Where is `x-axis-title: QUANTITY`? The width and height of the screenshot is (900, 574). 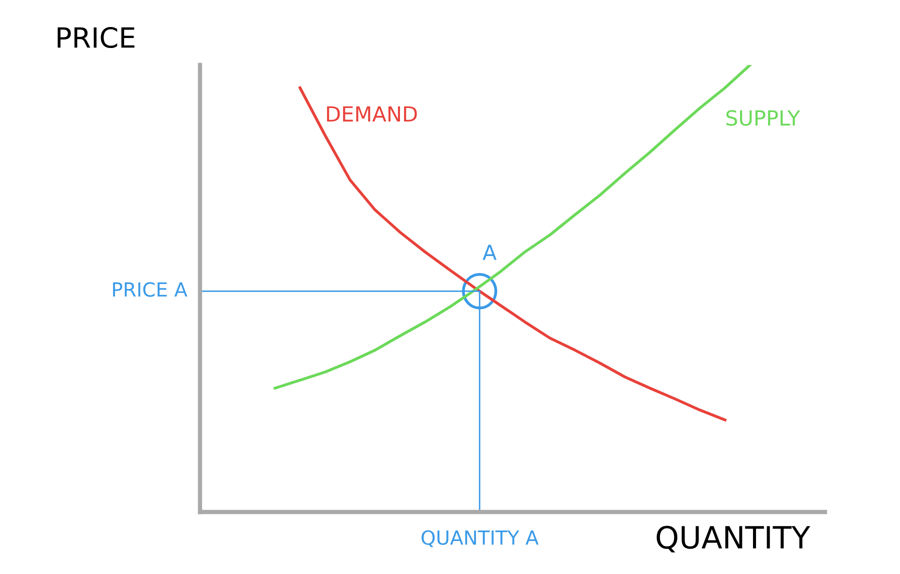
x-axis-title: QUANTITY is located at coordinates (733, 539).